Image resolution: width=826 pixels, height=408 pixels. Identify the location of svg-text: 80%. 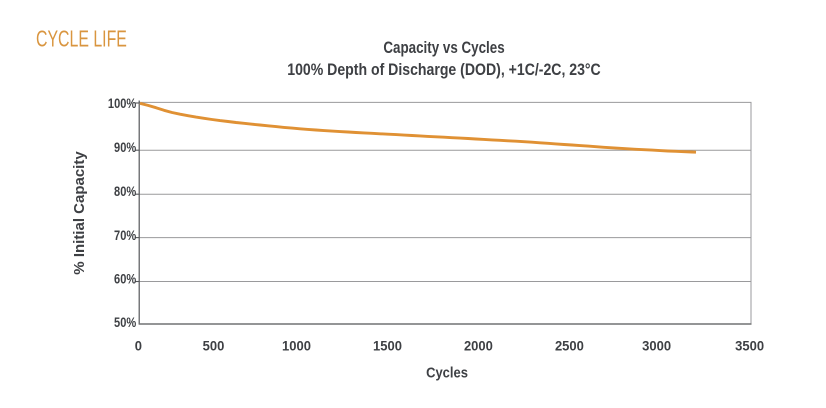
(125, 191).